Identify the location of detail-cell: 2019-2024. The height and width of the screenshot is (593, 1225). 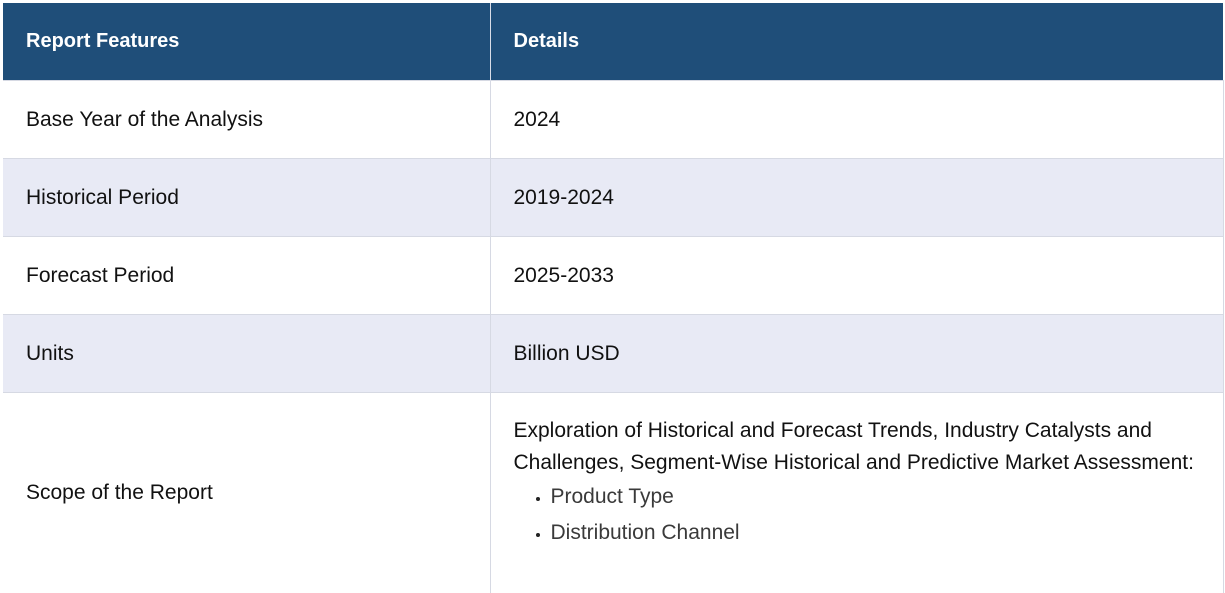
(856, 198).